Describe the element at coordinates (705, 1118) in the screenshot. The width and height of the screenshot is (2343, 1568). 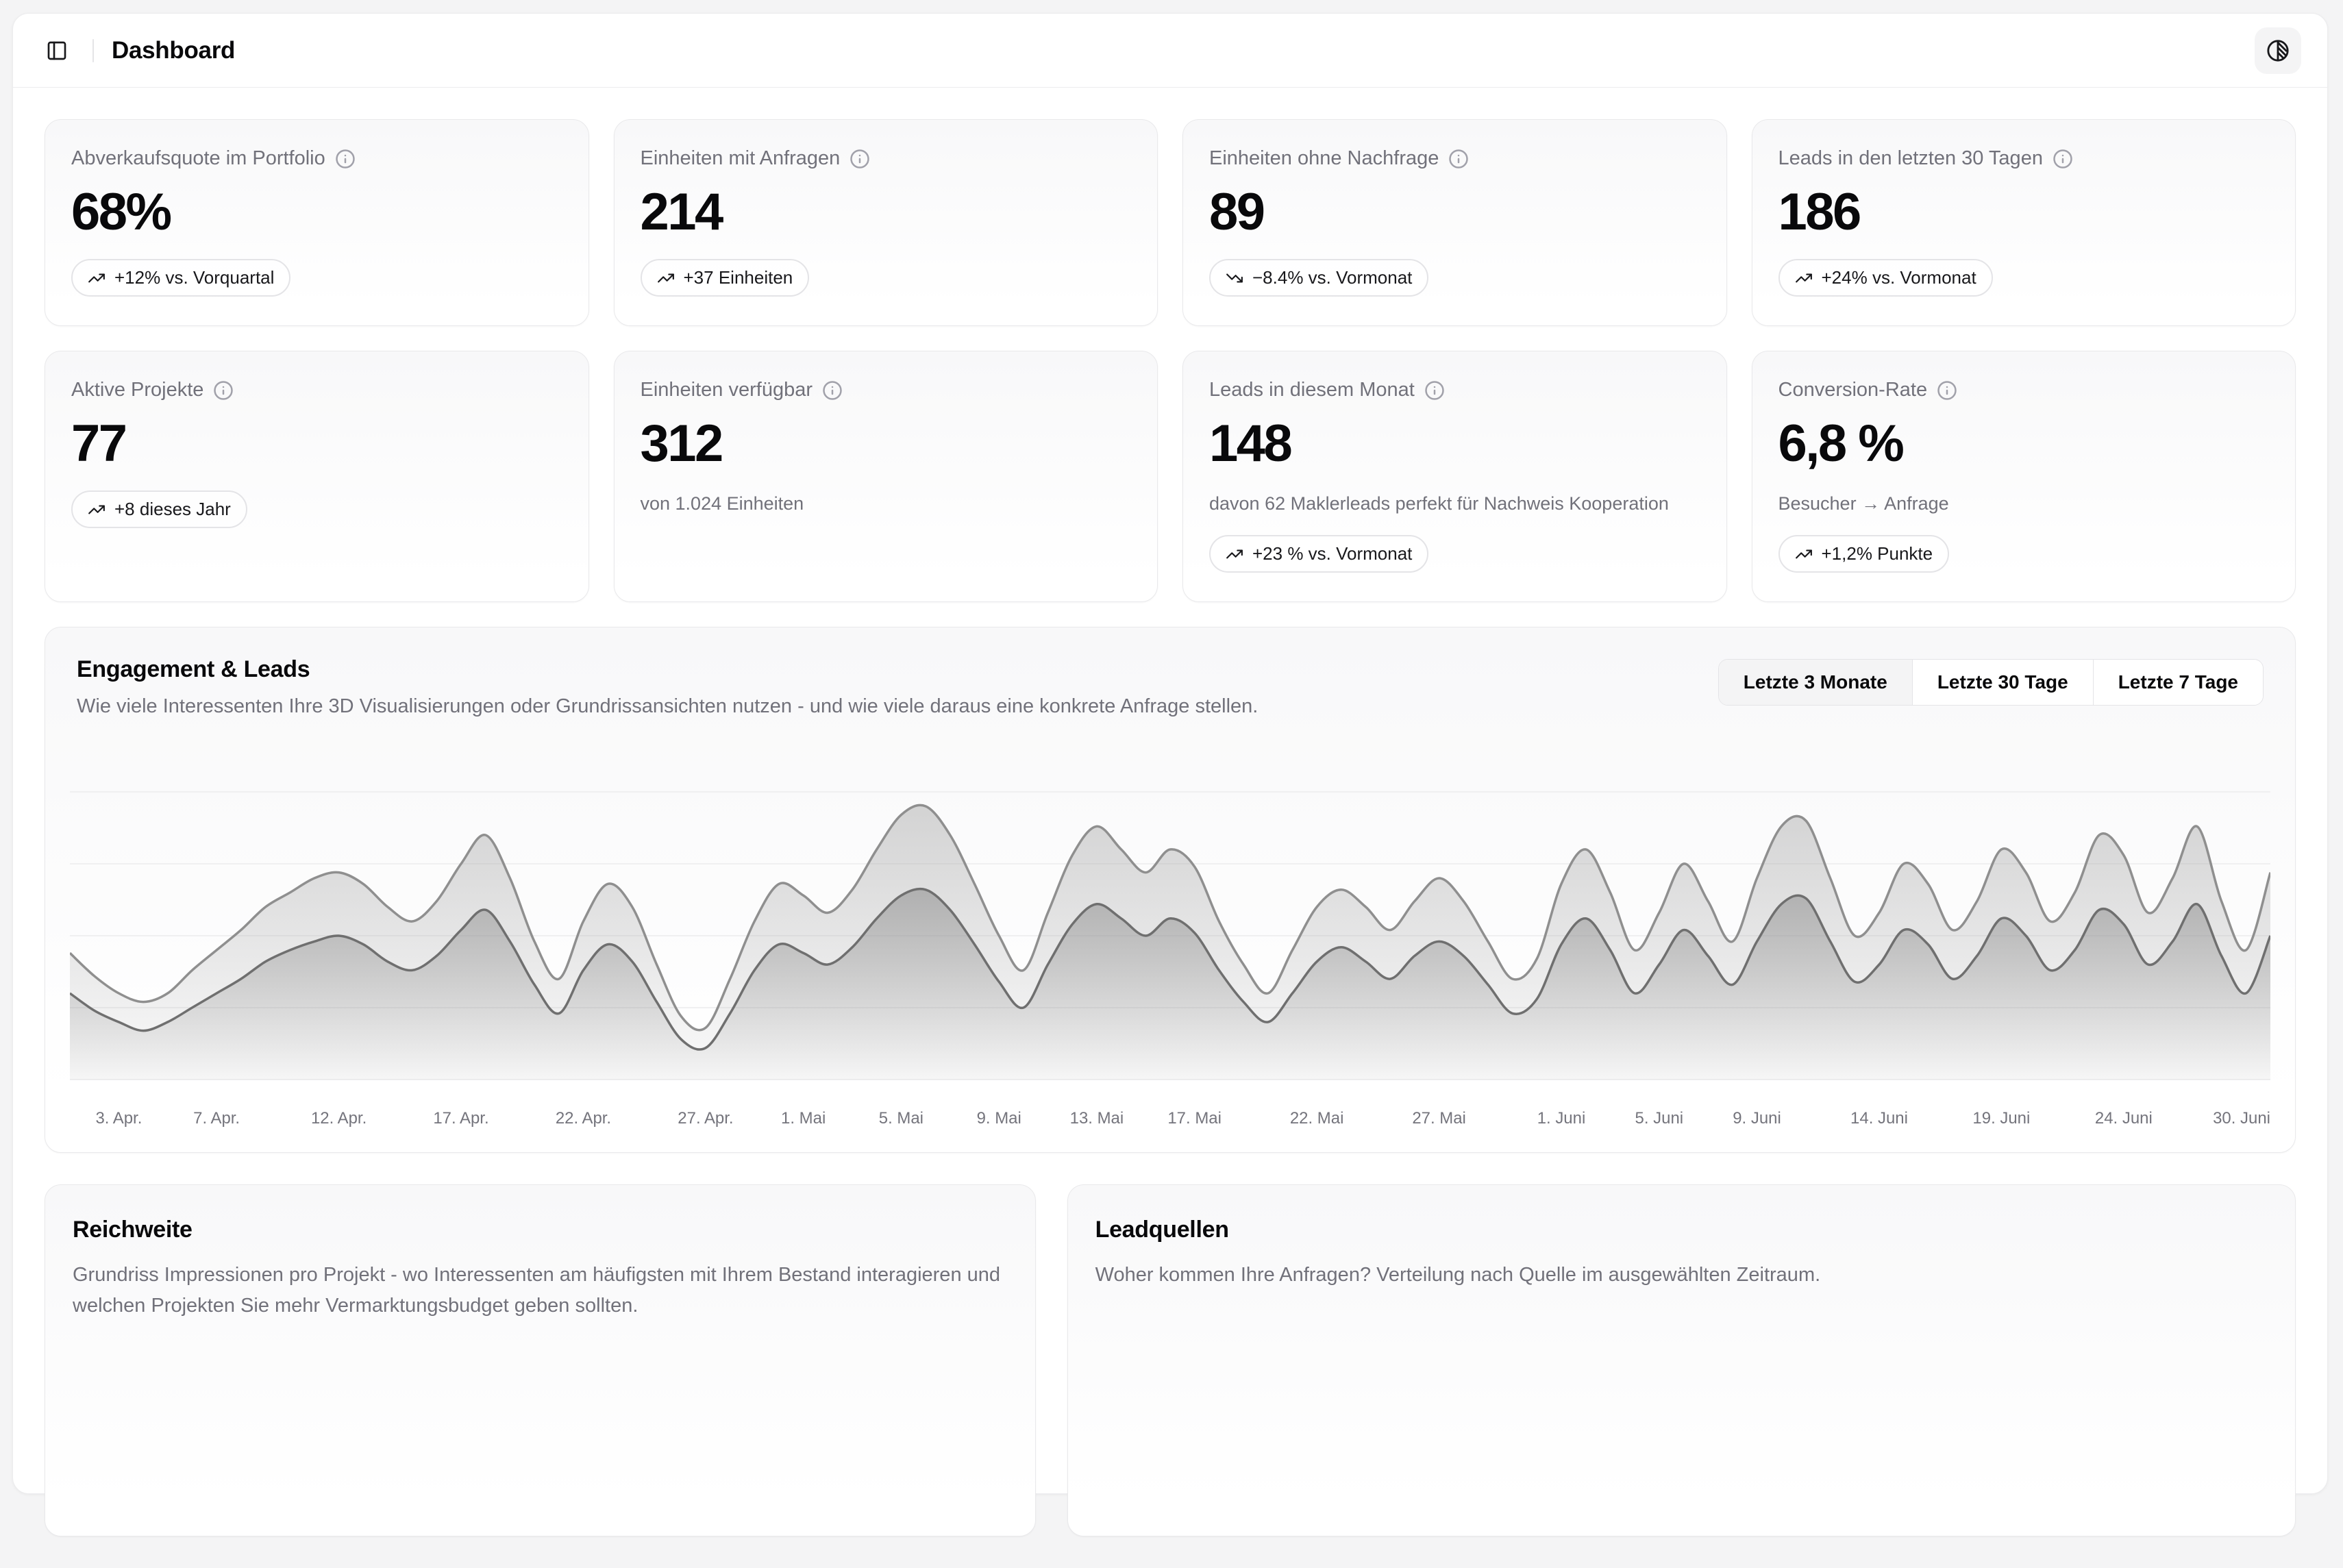
I see `svg-text: 27. Apr.` at that location.